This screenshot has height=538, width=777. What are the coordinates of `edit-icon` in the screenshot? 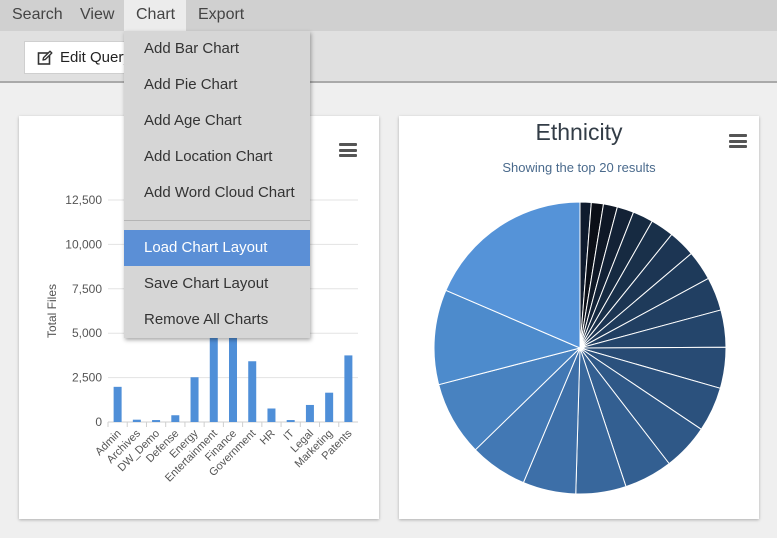 It's located at (45, 57).